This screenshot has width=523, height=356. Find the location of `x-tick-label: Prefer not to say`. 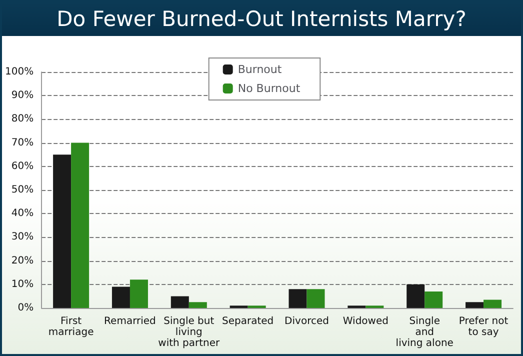

x-tick-label: Prefer not to say is located at coordinates (483, 327).